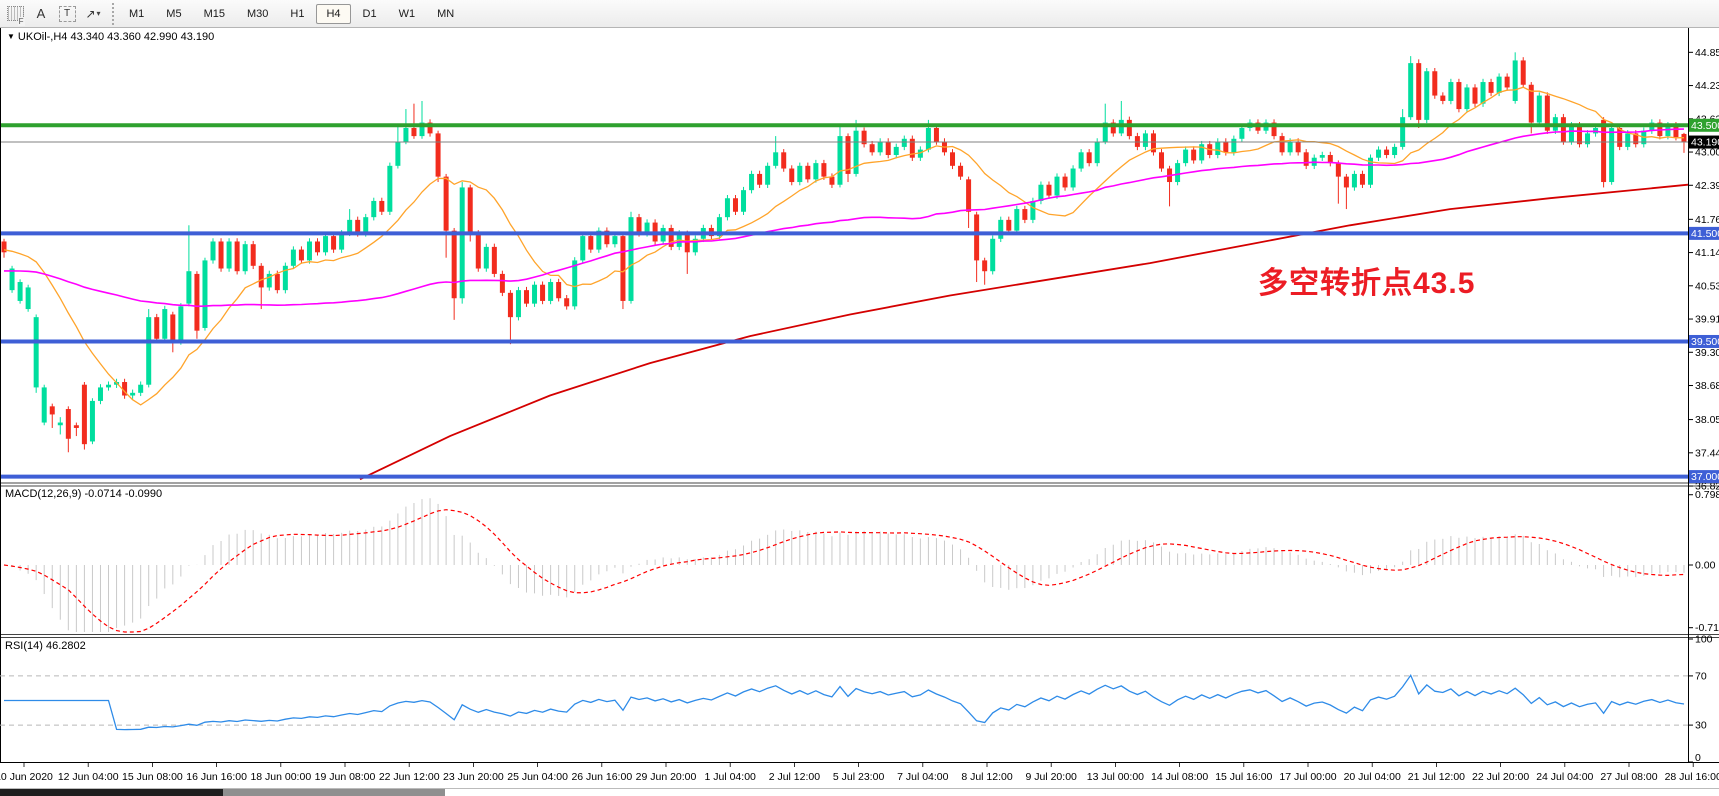 The image size is (1719, 796). Describe the element at coordinates (1367, 283) in the screenshot. I see `chart-annotation-text: 多空转折点43.5` at that location.